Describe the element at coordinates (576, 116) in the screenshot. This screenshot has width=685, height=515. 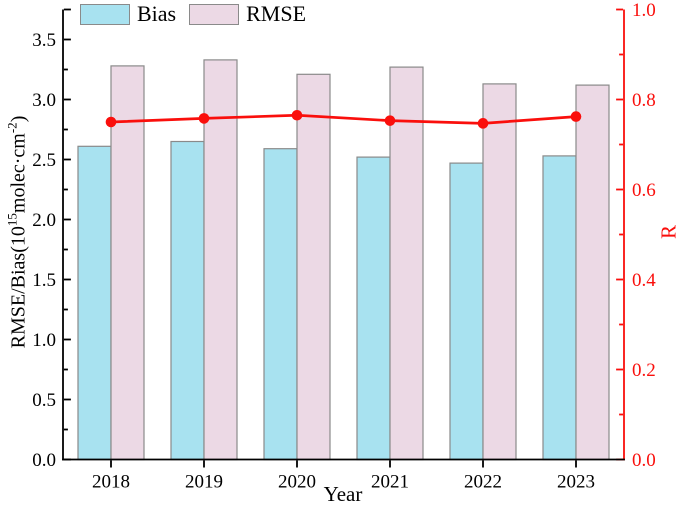
I see `r-point-2023` at that location.